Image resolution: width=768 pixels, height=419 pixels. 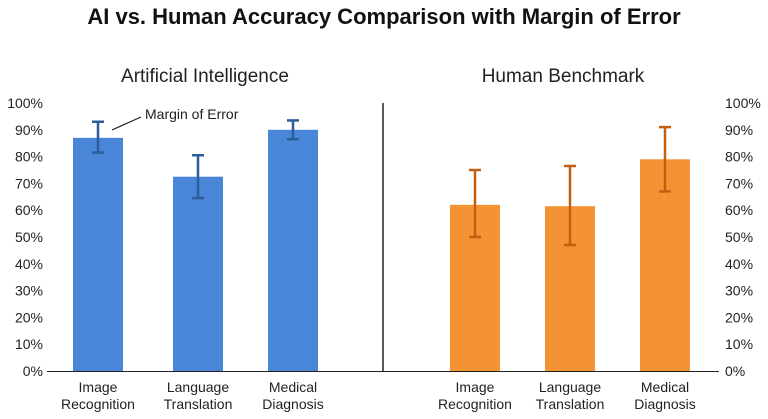 I want to click on y-tick-label-right: 50%, so click(x=739, y=237).